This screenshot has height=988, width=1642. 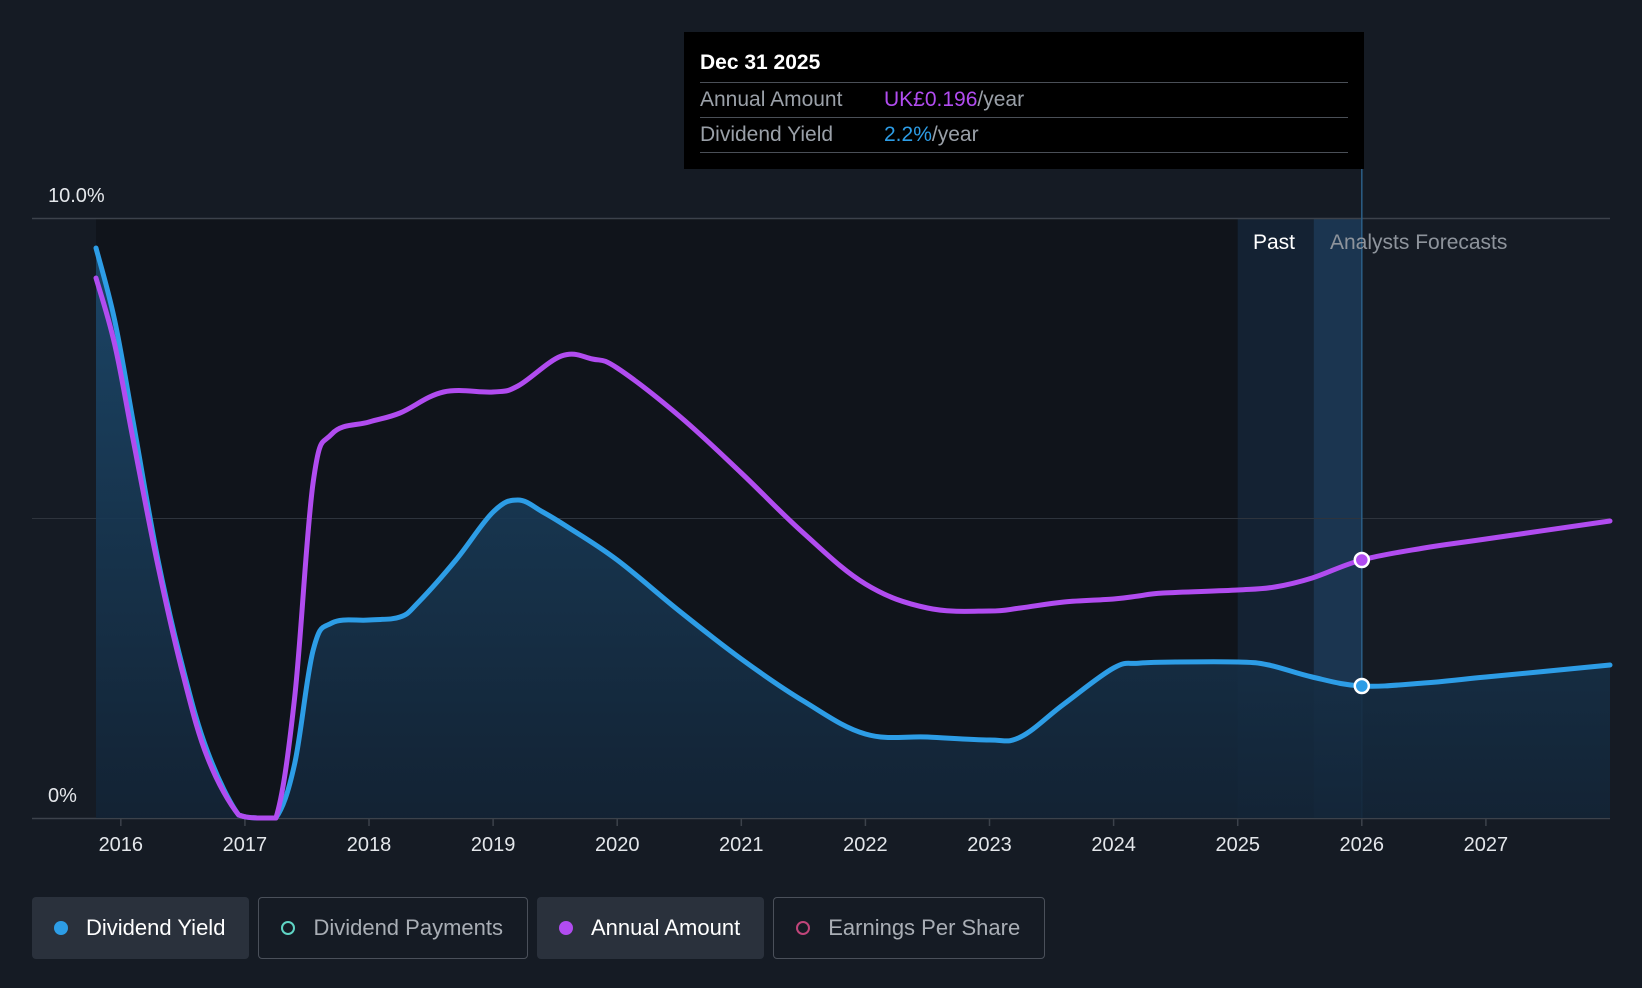 I want to click on dividend-yield-marker, so click(x=1362, y=686).